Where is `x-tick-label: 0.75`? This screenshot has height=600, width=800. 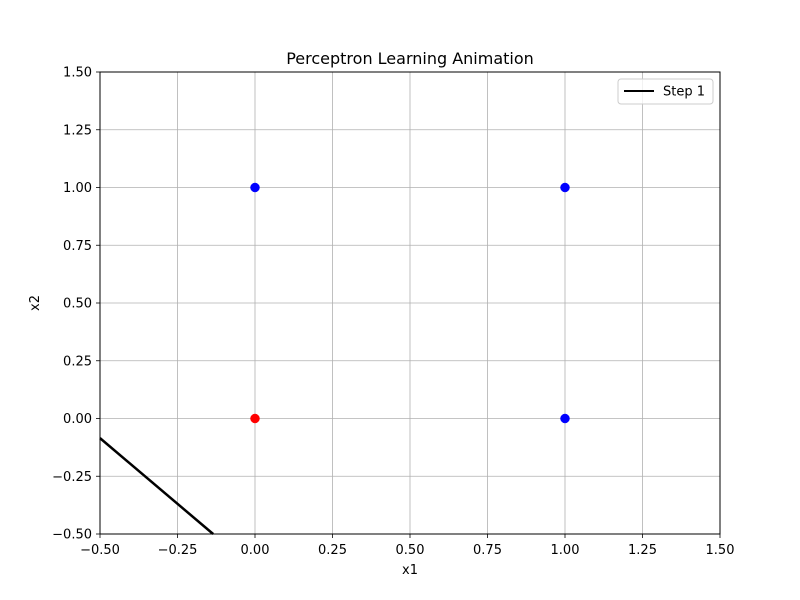 x-tick-label: 0.75 is located at coordinates (487, 550).